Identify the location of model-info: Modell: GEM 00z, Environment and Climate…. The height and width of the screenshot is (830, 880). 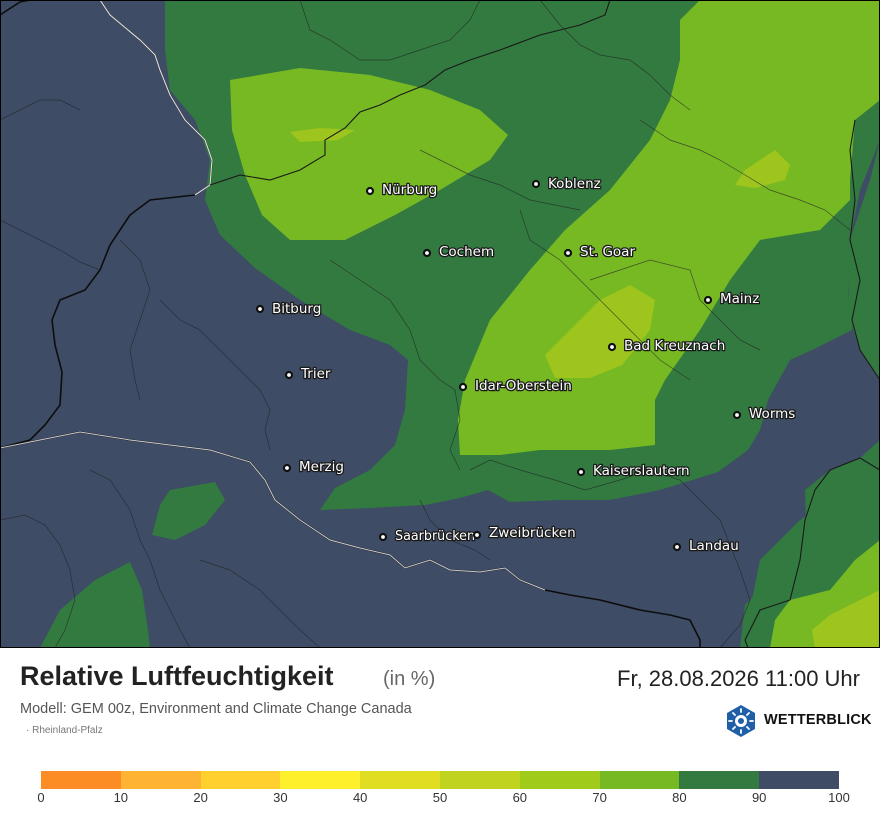
(216, 709).